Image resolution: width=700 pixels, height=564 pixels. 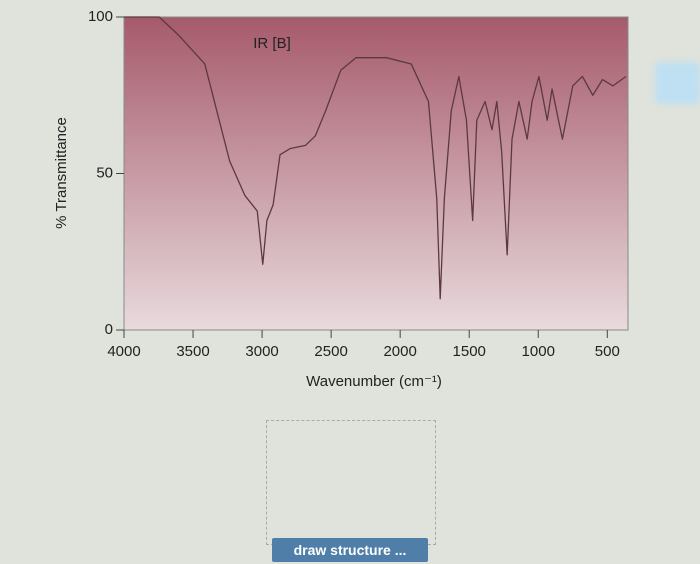 I want to click on structure-box, so click(x=351, y=482).